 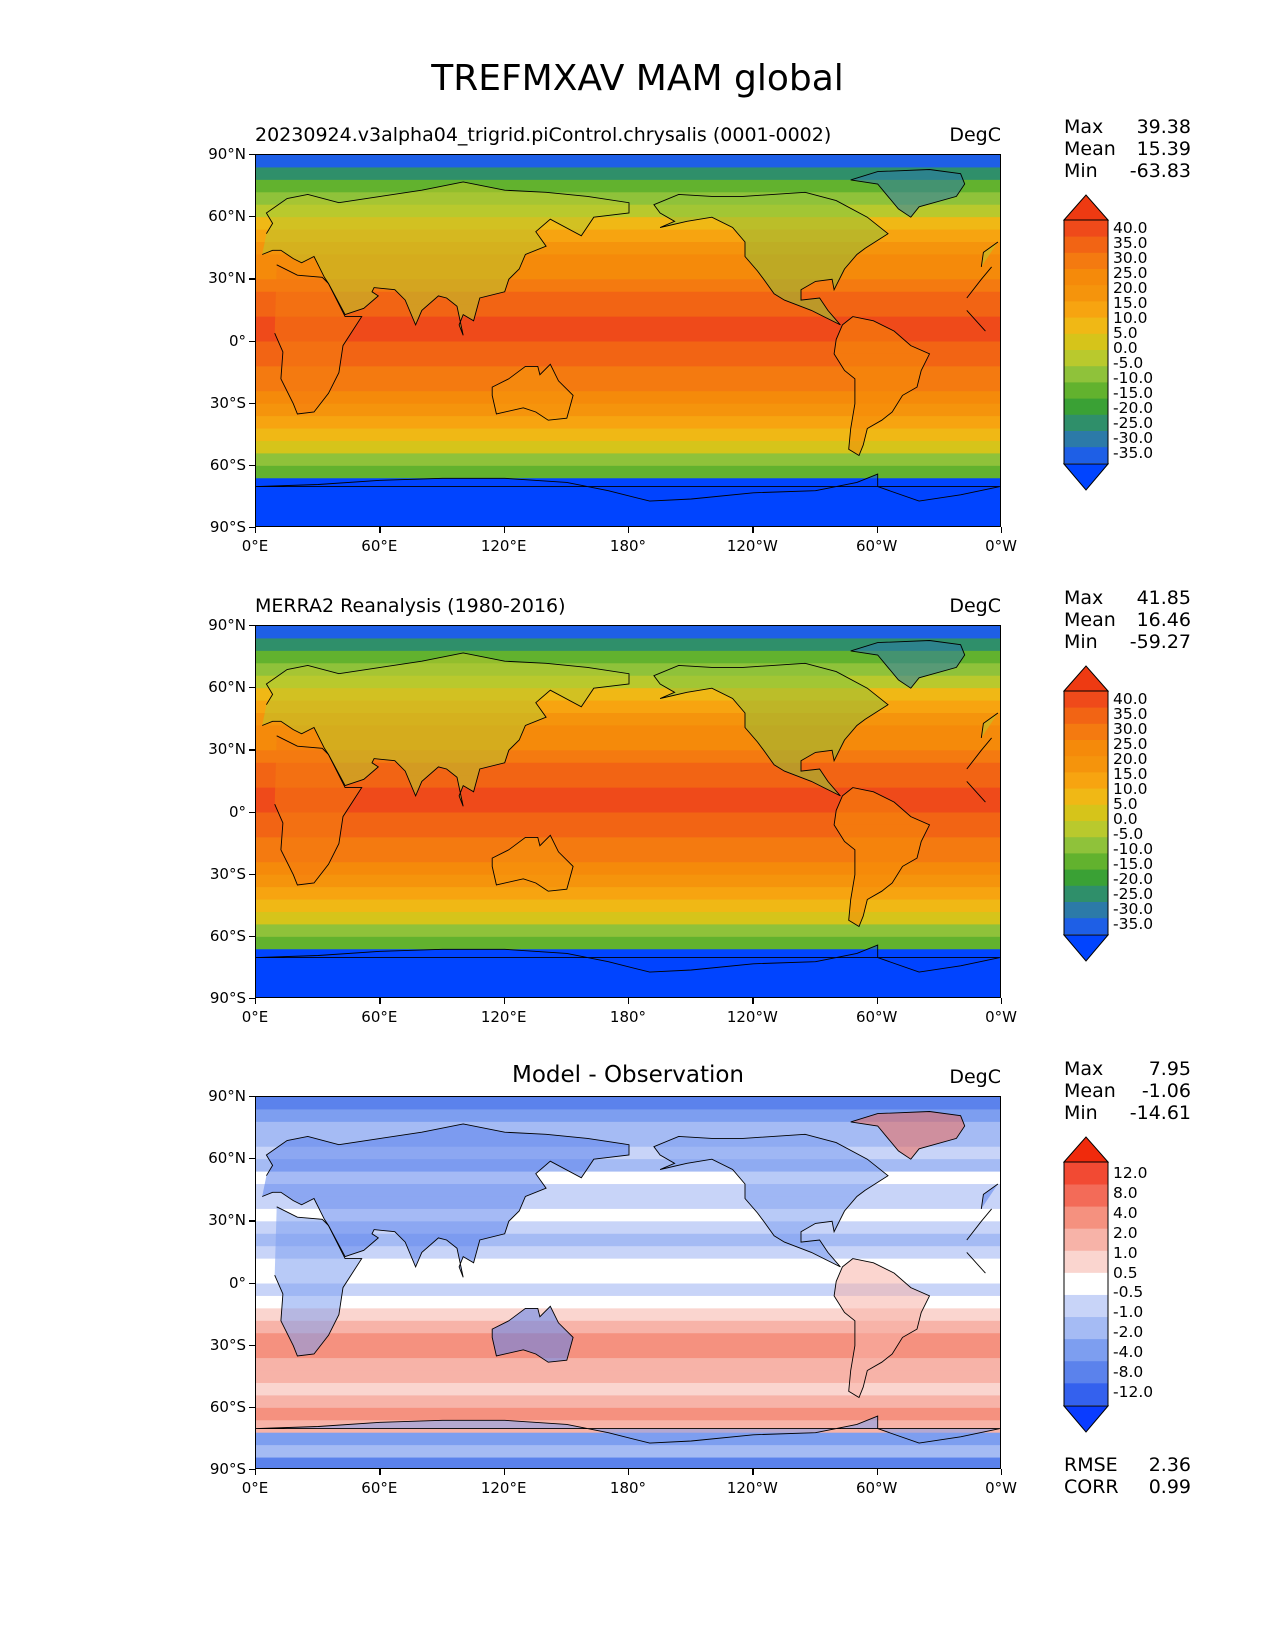 What do you see at coordinates (237, 1282) in the screenshot?
I see `lat-tick-label: 0°` at bounding box center [237, 1282].